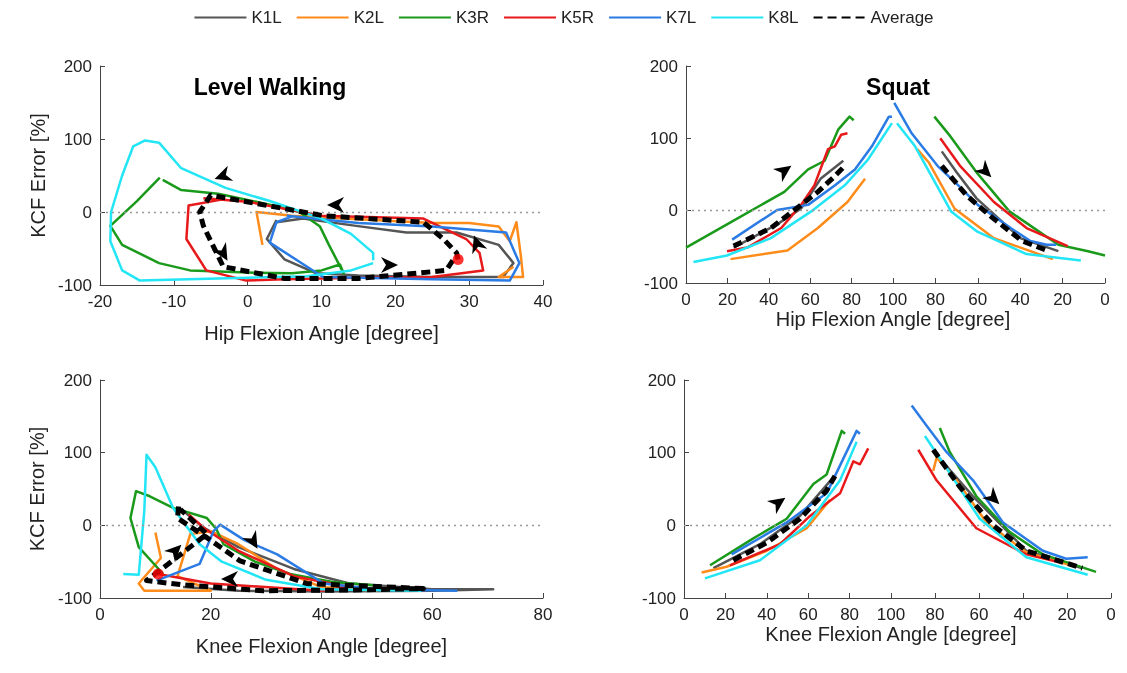 The image size is (1127, 673). I want to click on x-tick-label: -20, so click(100, 301).